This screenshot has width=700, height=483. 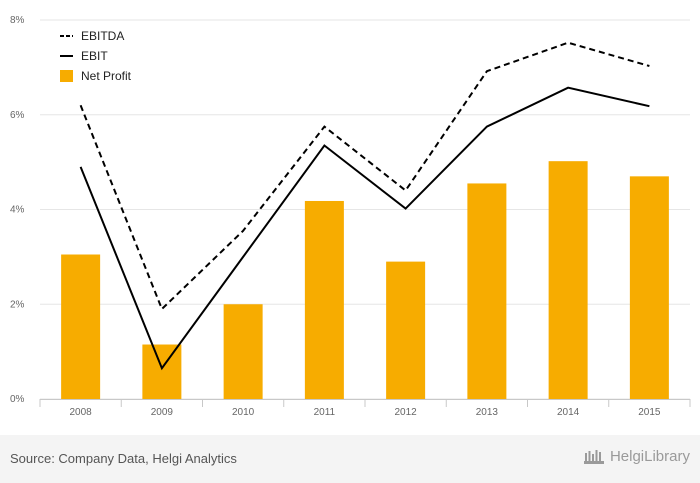 I want to click on y-tick-label: 6%, so click(x=17, y=115).